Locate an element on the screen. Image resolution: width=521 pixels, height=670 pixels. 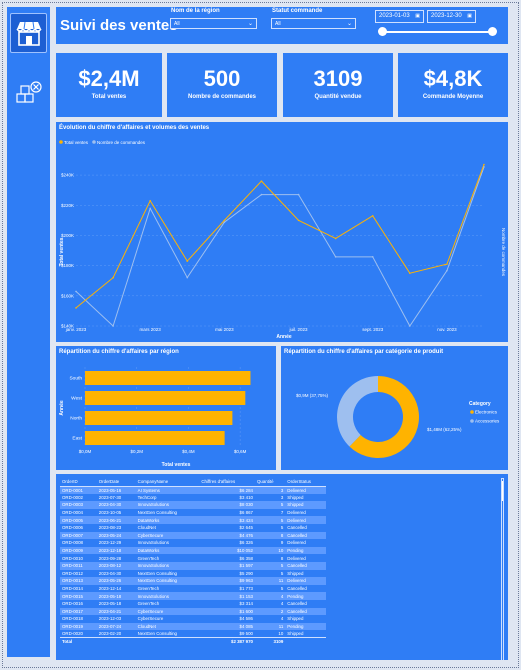
table-cell: 2023-07-30 is located at coordinates (110, 497).